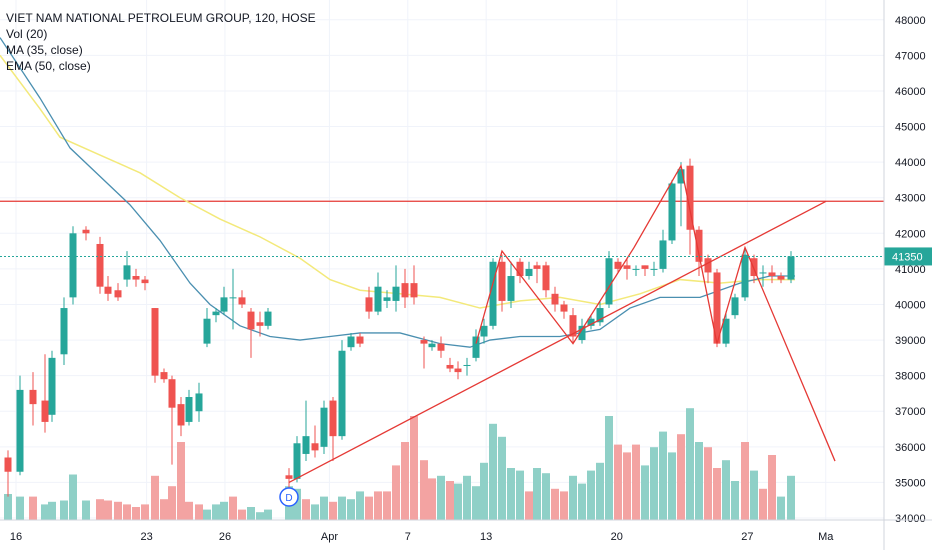  I want to click on y-tick-label: 39000, so click(910, 341).